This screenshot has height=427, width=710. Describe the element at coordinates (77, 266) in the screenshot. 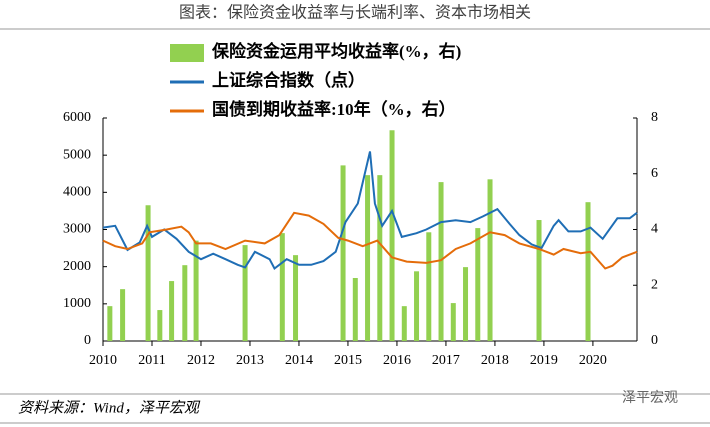

I see `y-tick-label: 2000` at that location.